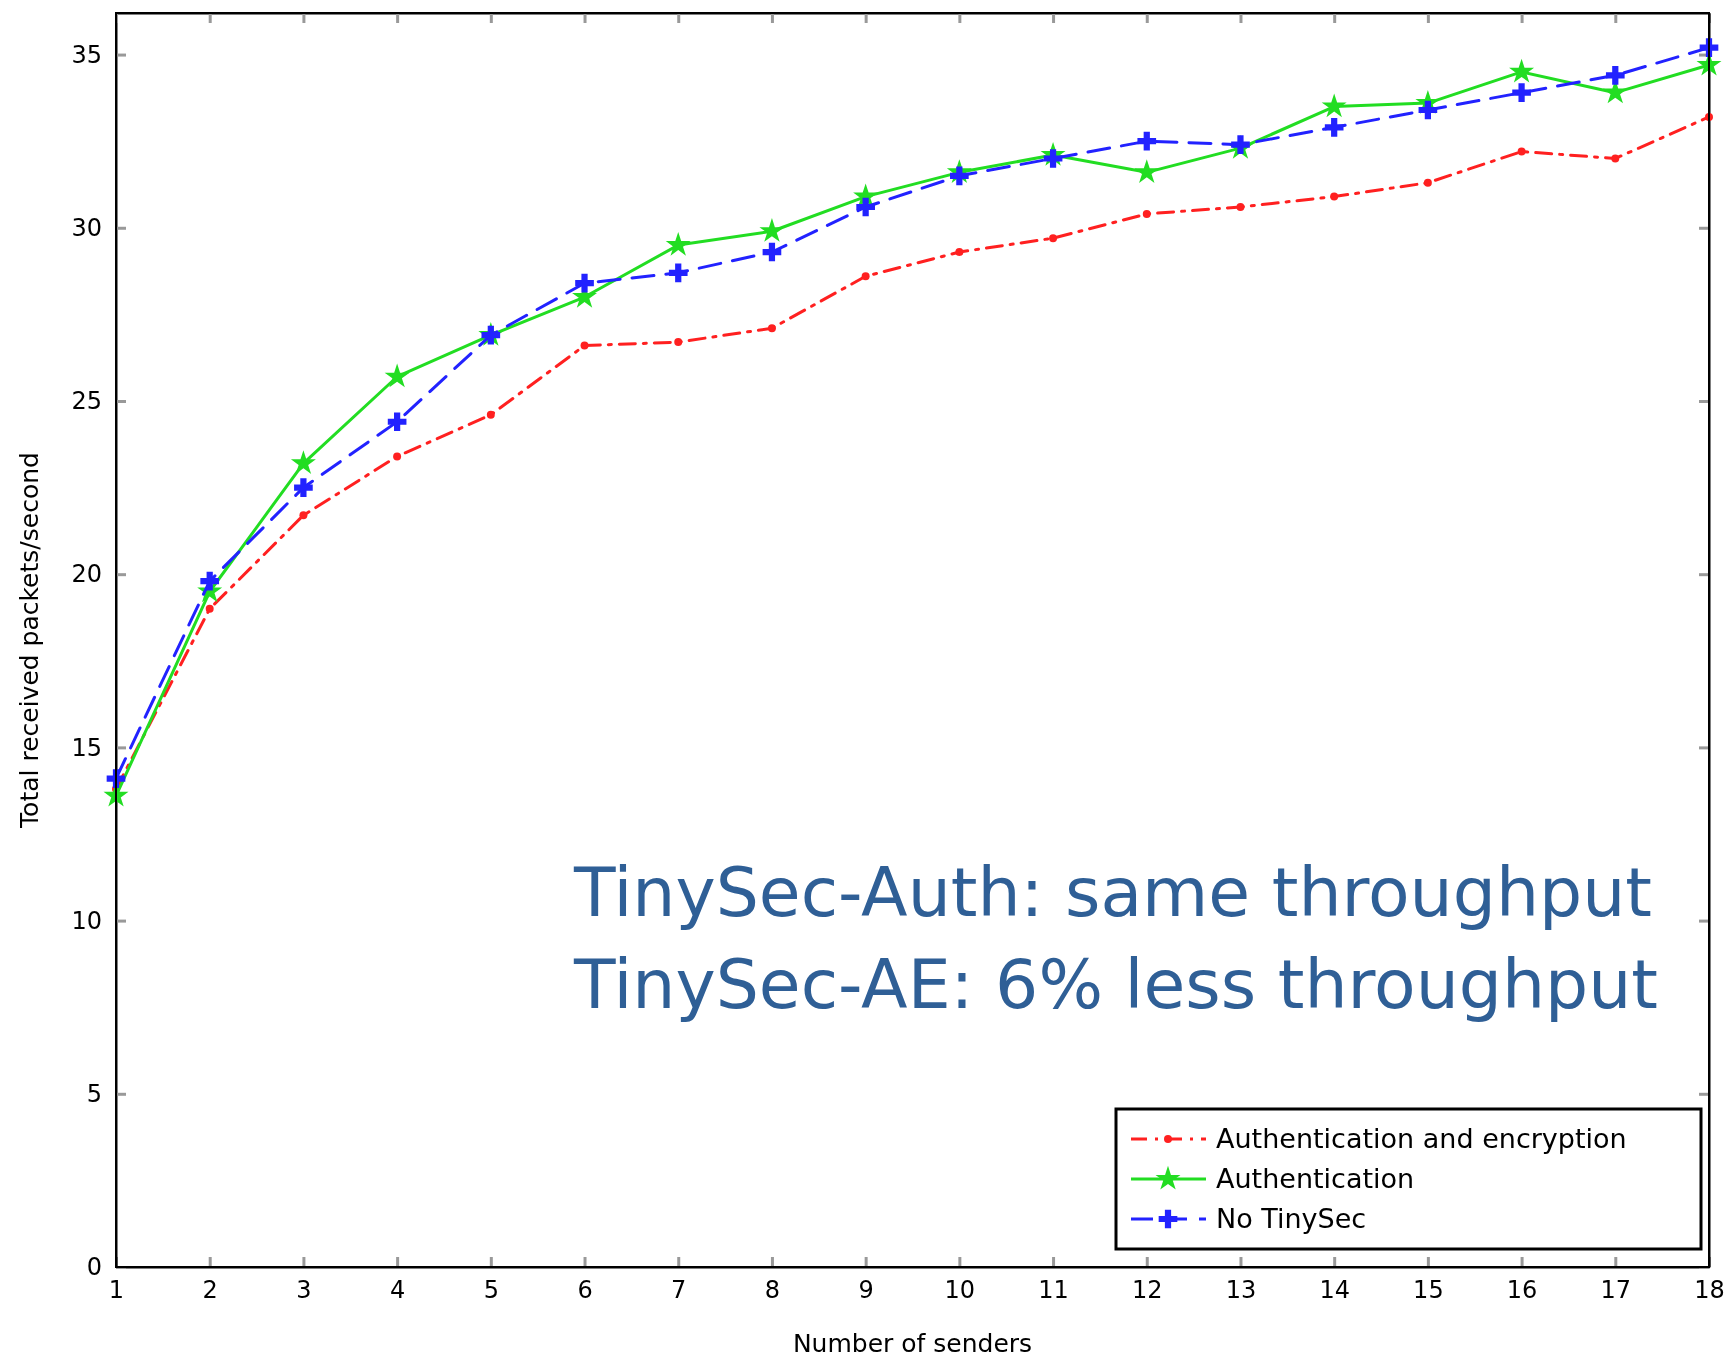 Image resolution: width=1731 pixels, height=1358 pixels. I want to click on x-tick-label: 10, so click(960, 1290).